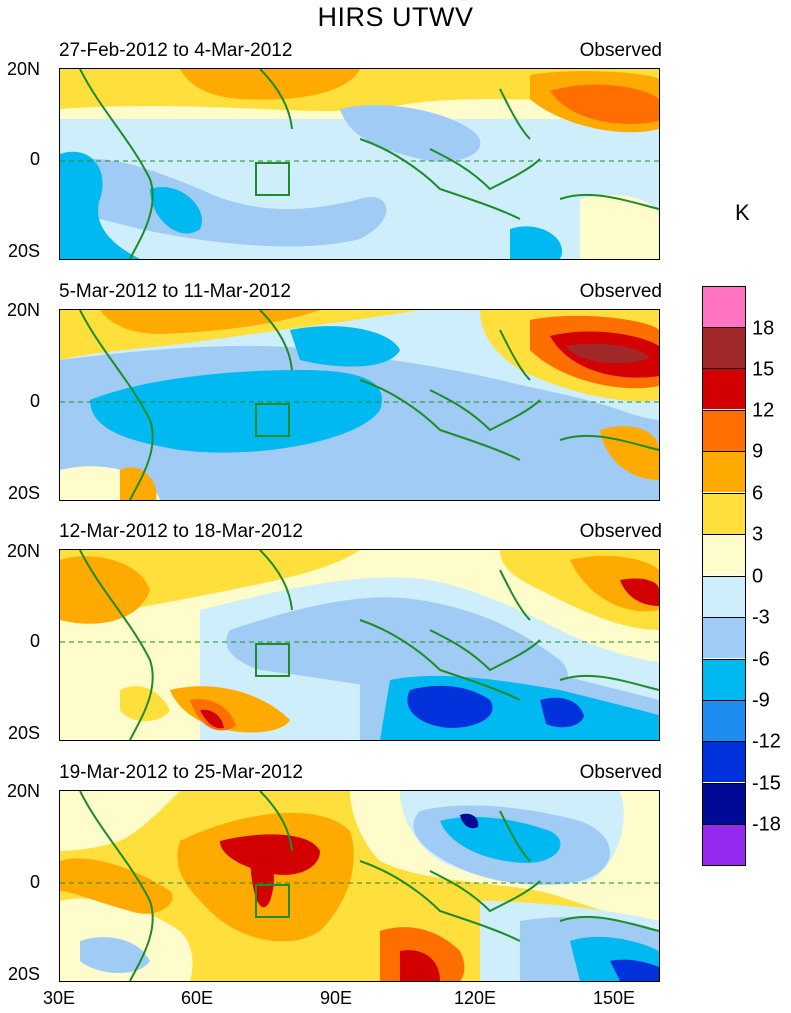 This screenshot has width=791, height=1013. What do you see at coordinates (197, 998) in the screenshot?
I see `xlabel-60e: 60E` at bounding box center [197, 998].